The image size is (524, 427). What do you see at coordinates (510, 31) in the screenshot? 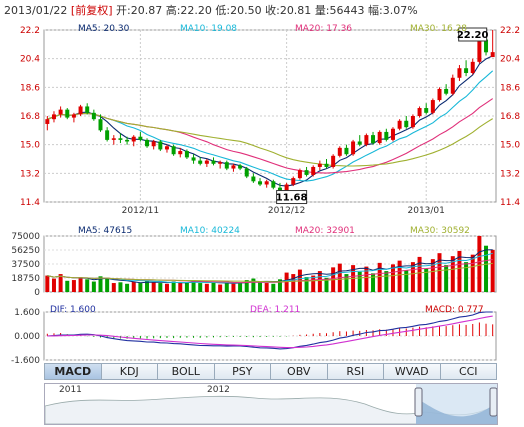
I see `price-tick-right: 22.2` at bounding box center [510, 31].